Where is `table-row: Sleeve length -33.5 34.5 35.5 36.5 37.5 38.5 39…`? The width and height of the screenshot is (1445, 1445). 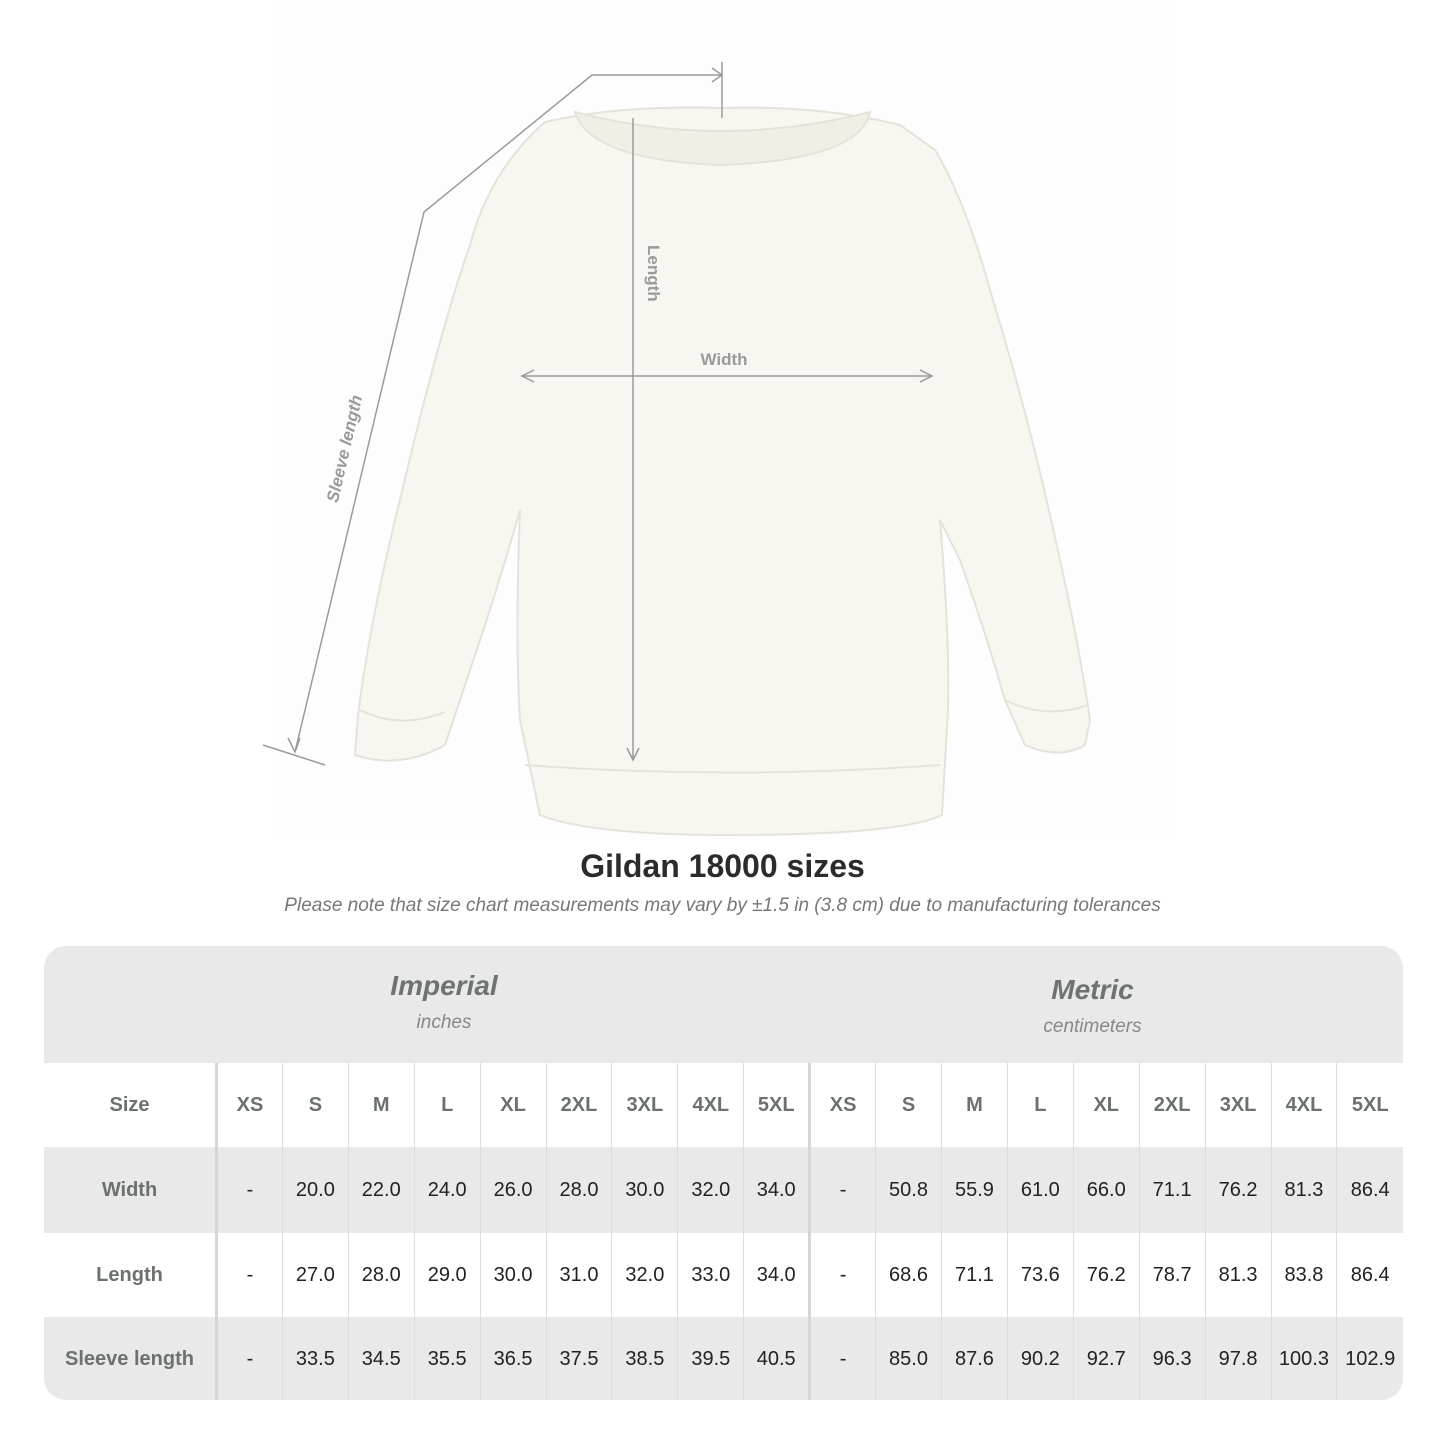
table-row: Sleeve length -33.5 34.5 35.5 36.5 37.5 38.5 39… is located at coordinates (723, 1358).